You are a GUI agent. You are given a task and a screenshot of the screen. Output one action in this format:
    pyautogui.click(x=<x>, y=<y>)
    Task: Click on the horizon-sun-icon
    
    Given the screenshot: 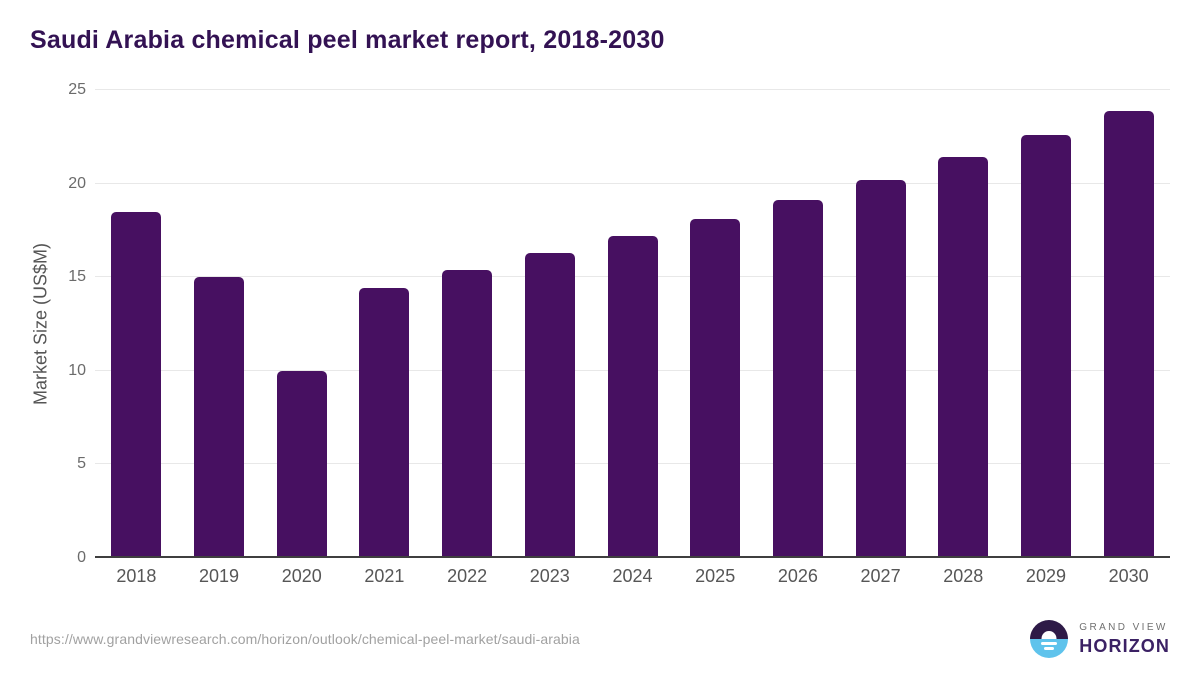 What is the action you would take?
    pyautogui.click(x=1049, y=639)
    